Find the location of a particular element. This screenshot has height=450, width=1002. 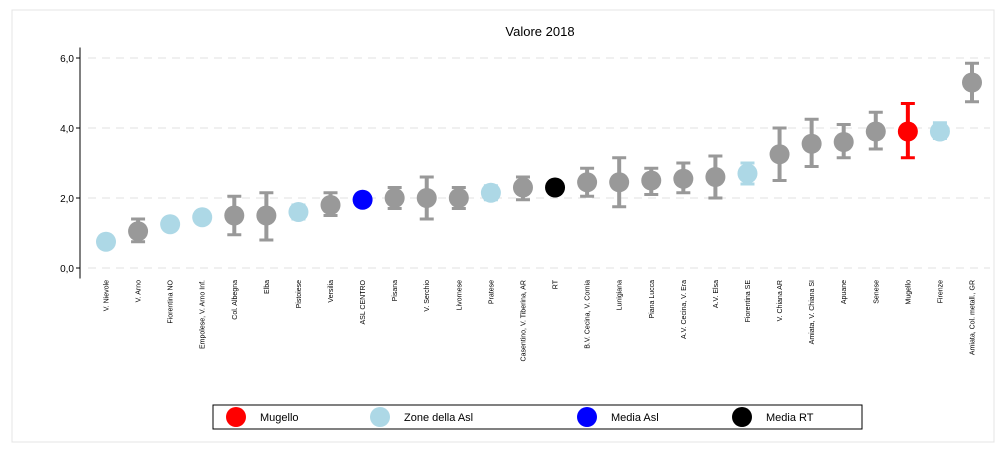

x-tick-label: Lunigiana is located at coordinates (620, 295).